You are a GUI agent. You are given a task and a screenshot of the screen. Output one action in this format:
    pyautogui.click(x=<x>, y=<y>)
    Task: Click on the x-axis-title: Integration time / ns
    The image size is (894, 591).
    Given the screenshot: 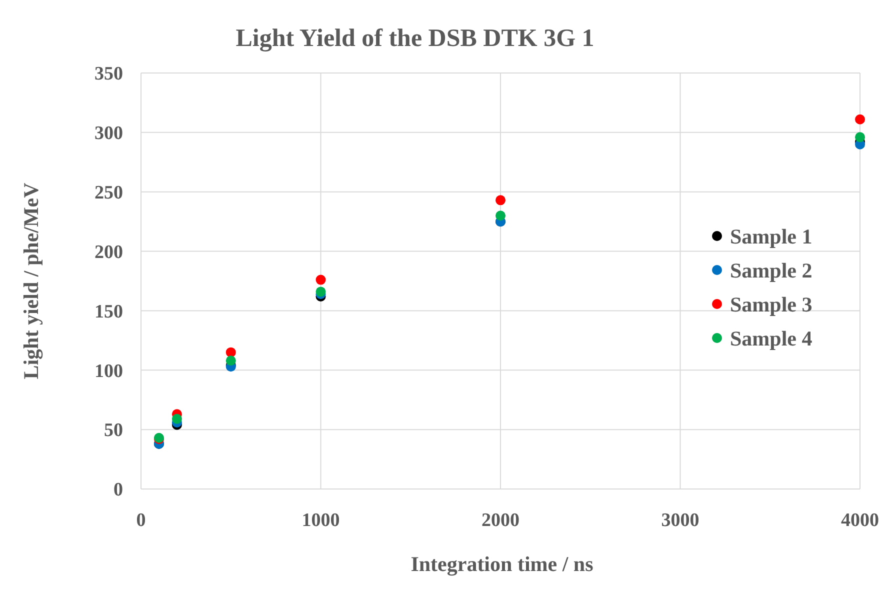 What is the action you would take?
    pyautogui.click(x=502, y=564)
    